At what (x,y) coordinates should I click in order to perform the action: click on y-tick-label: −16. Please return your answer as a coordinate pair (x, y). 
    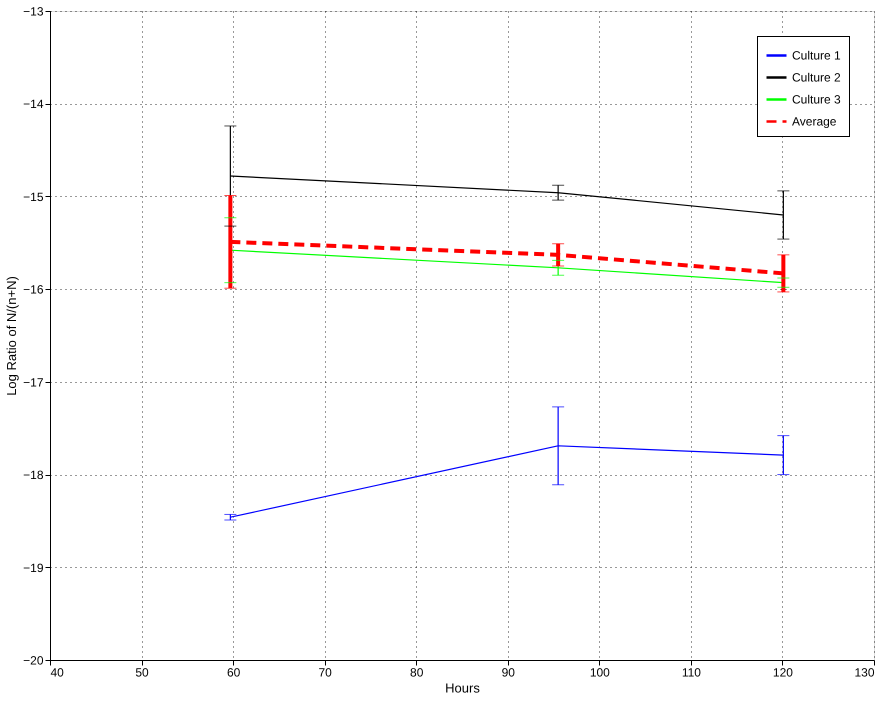
    Looking at the image, I should click on (33, 289).